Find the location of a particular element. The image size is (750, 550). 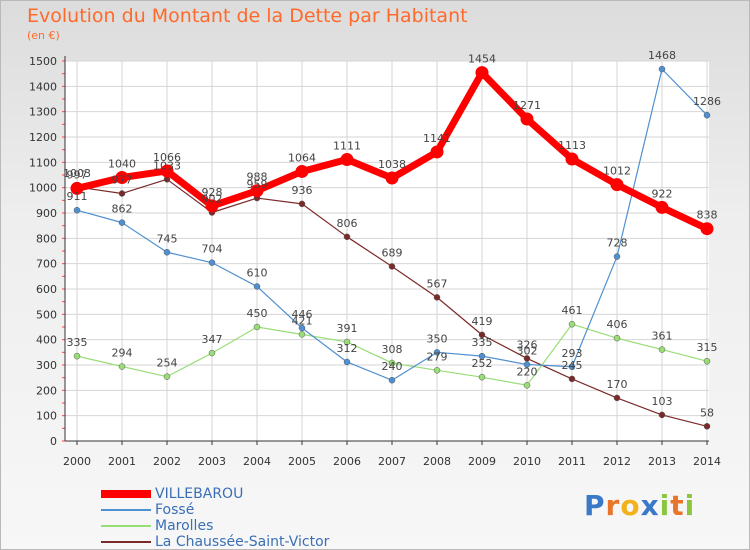

data-label: 1286 is located at coordinates (707, 101).